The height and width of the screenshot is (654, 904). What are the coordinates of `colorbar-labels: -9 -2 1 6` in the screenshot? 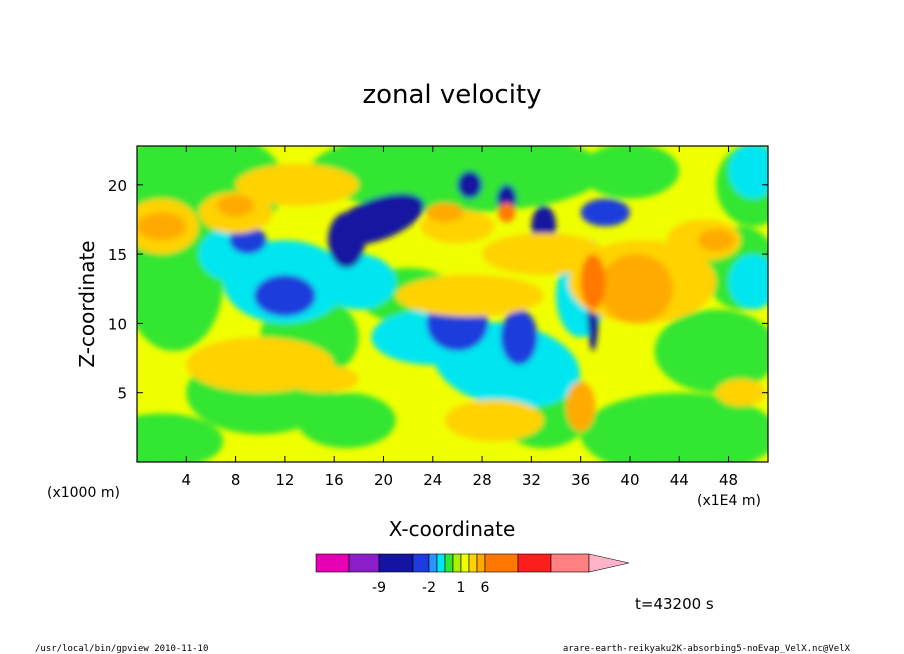 It's located at (431, 588).